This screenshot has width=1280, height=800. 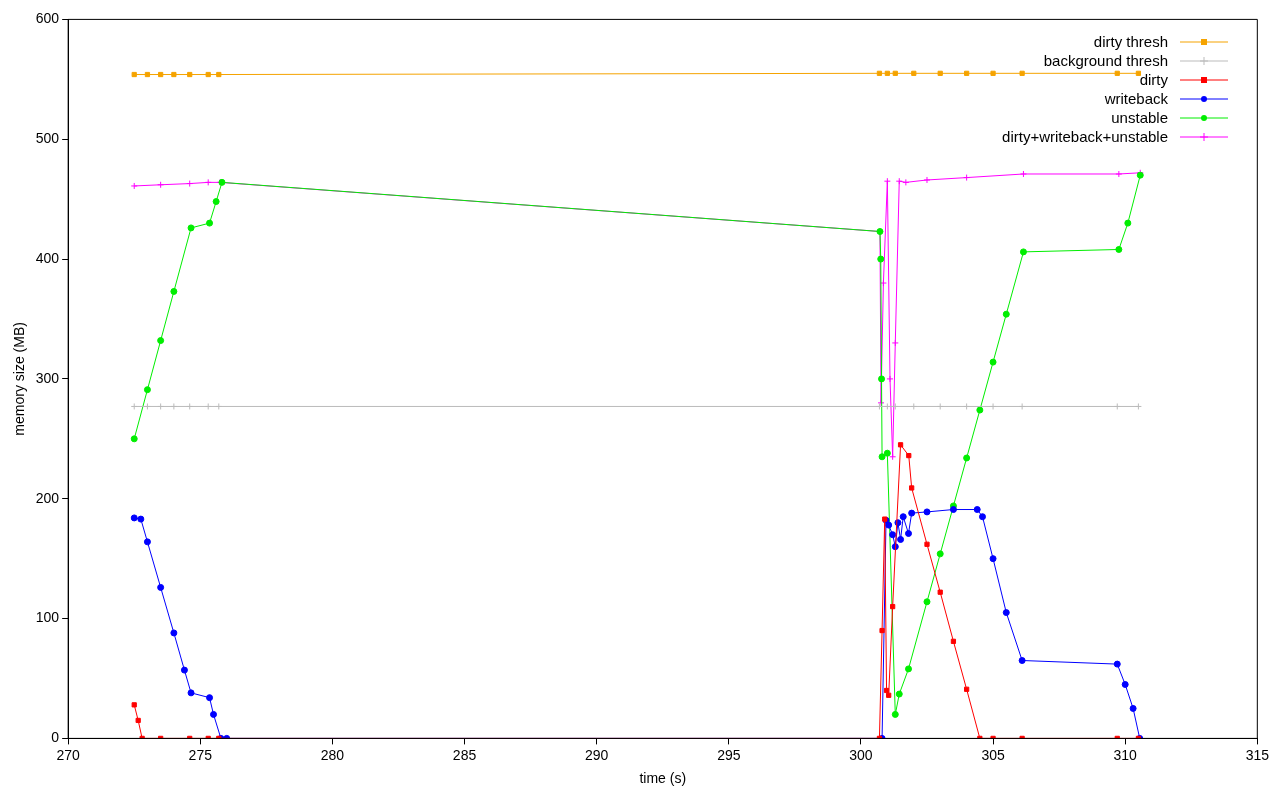 I want to click on x-tick-label: 310, so click(x=1125, y=754).